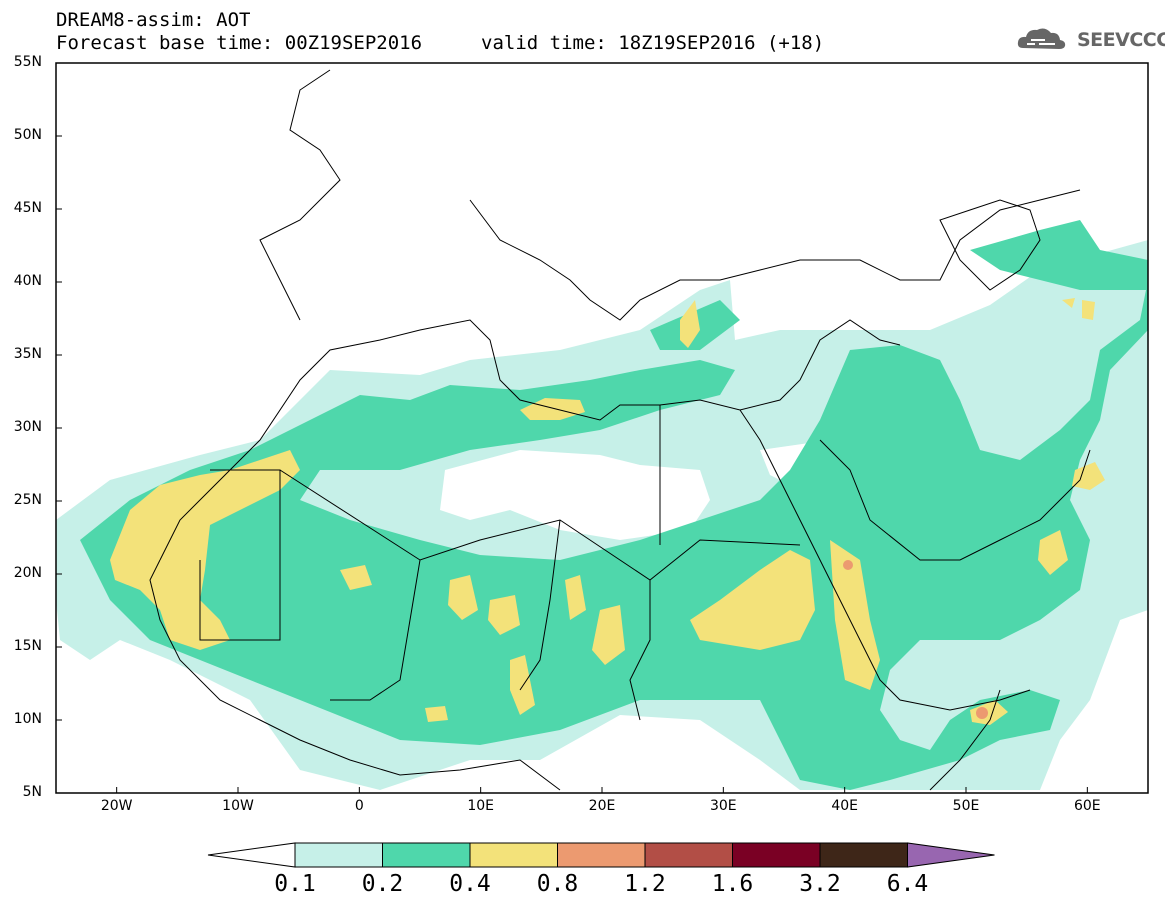 Image resolution: width=1165 pixels, height=905 pixels. What do you see at coordinates (1087, 806) in the screenshot?
I see `lon-label: 60E` at bounding box center [1087, 806].